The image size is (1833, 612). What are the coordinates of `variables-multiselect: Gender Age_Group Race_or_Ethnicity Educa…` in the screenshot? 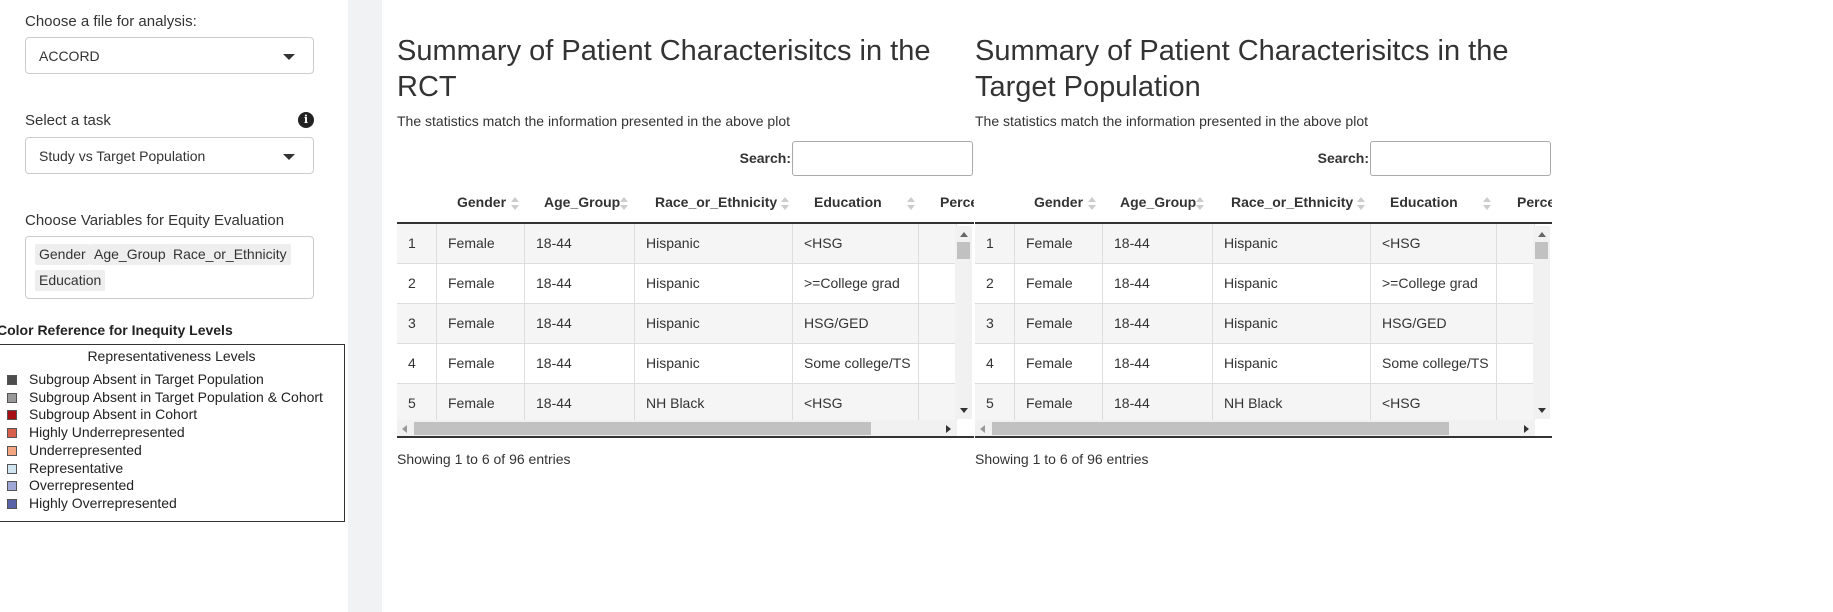 It's located at (169, 267).